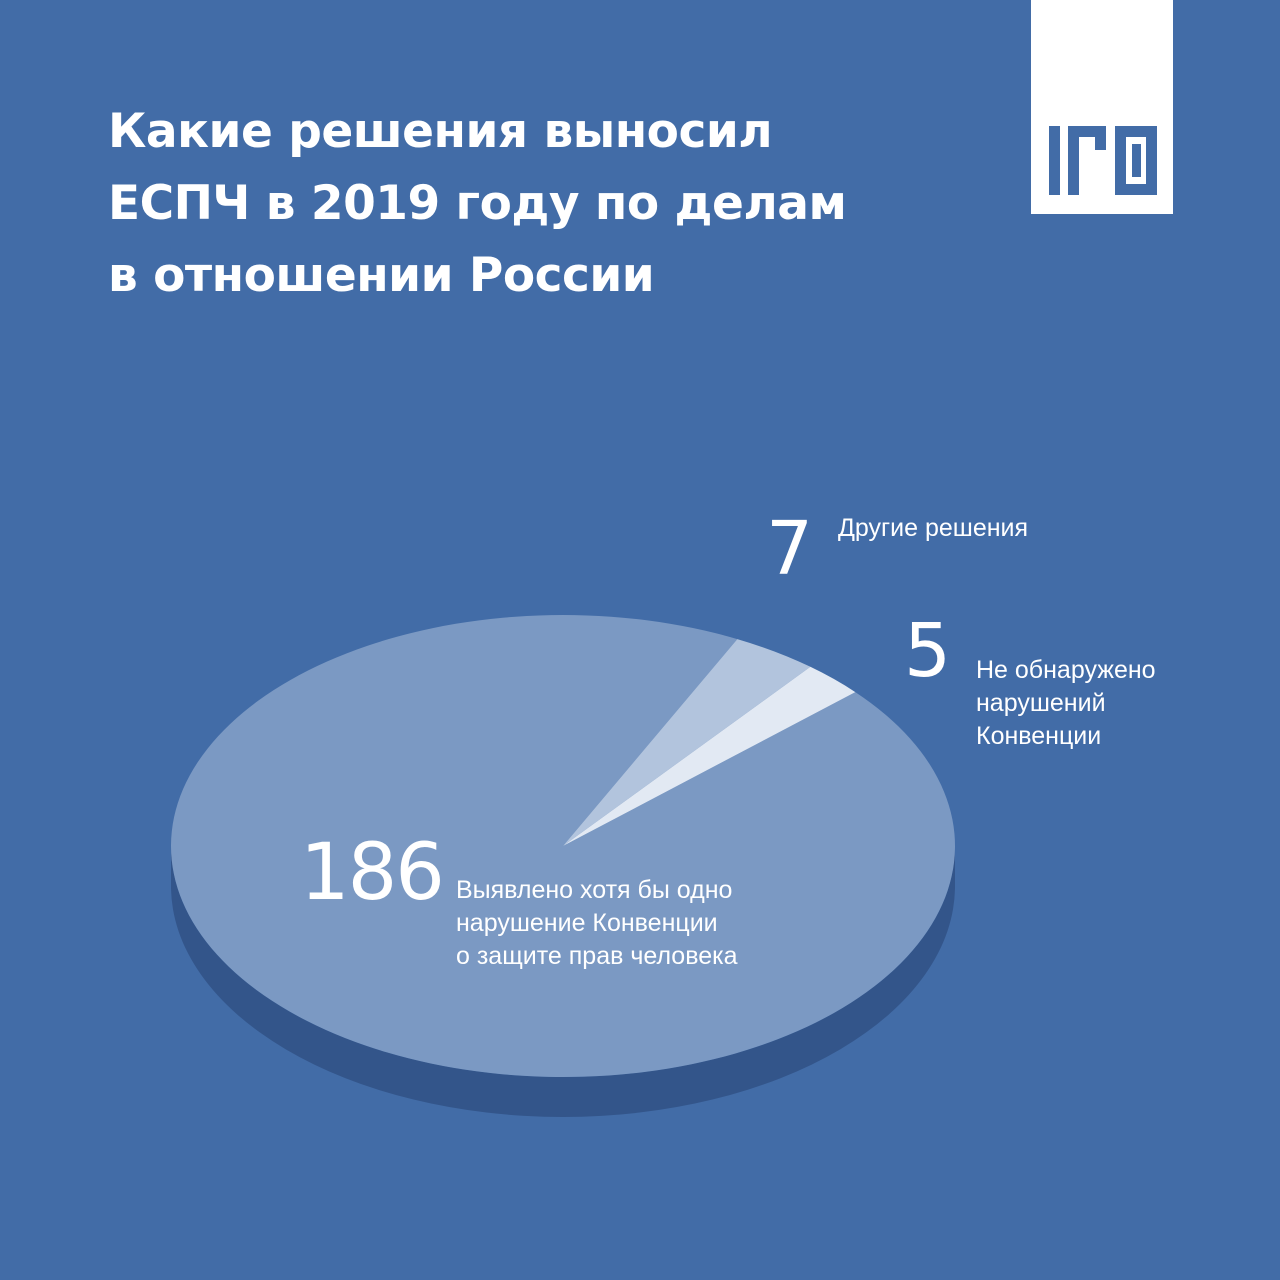  Describe the element at coordinates (1103, 160) in the screenshot. I see `brand-logo-icon` at that location.